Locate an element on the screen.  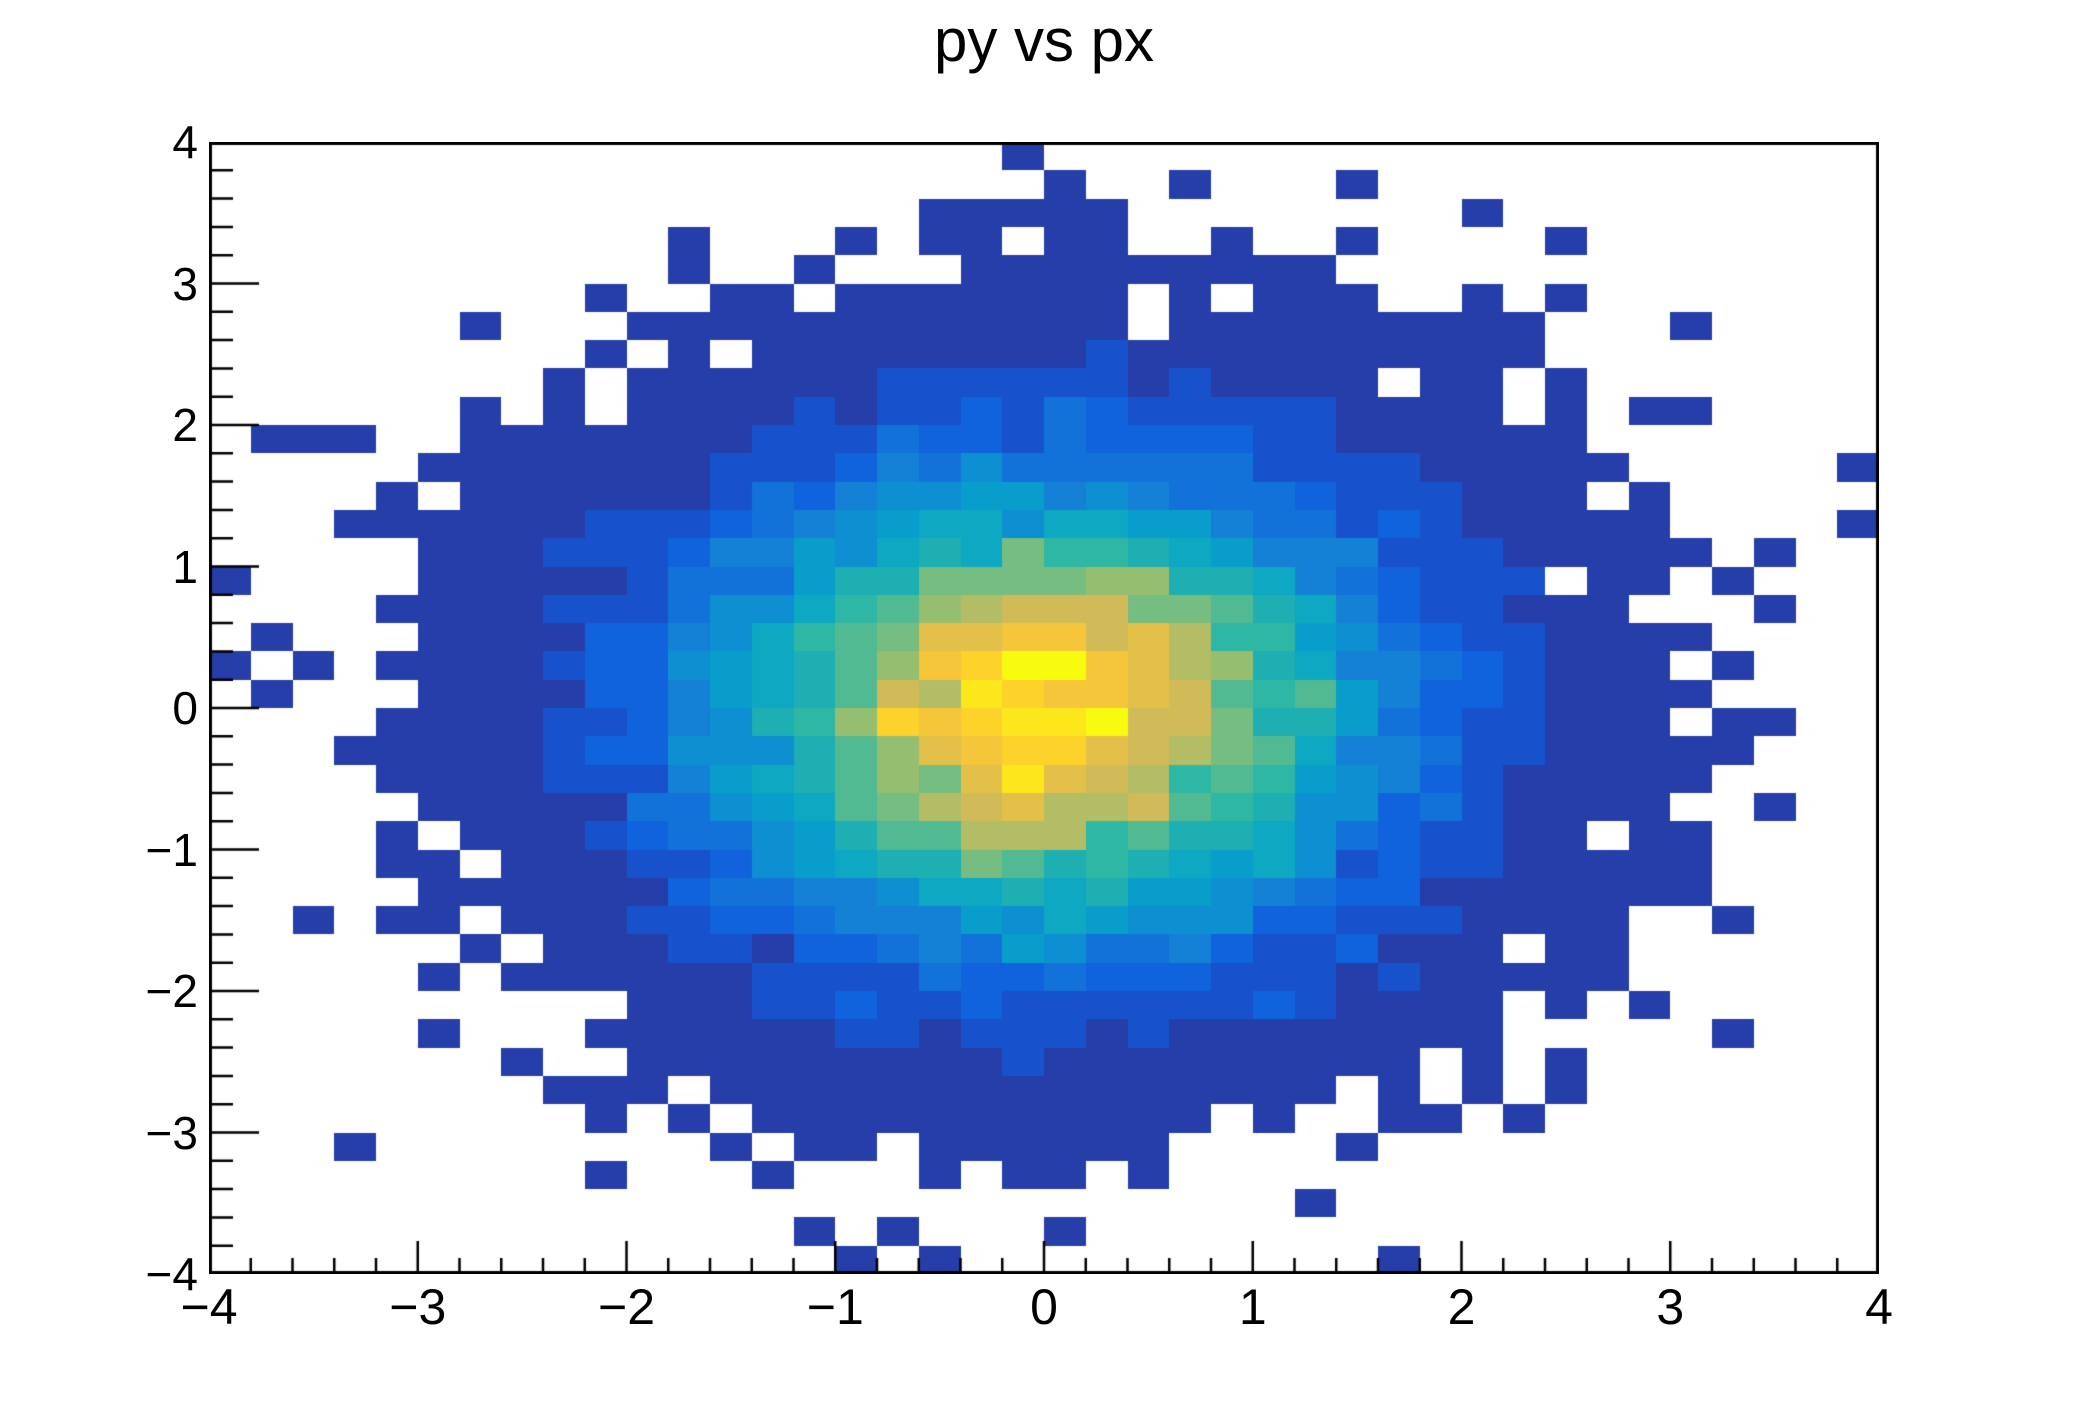
x-tick-label: 2 is located at coordinates (1461, 1307).